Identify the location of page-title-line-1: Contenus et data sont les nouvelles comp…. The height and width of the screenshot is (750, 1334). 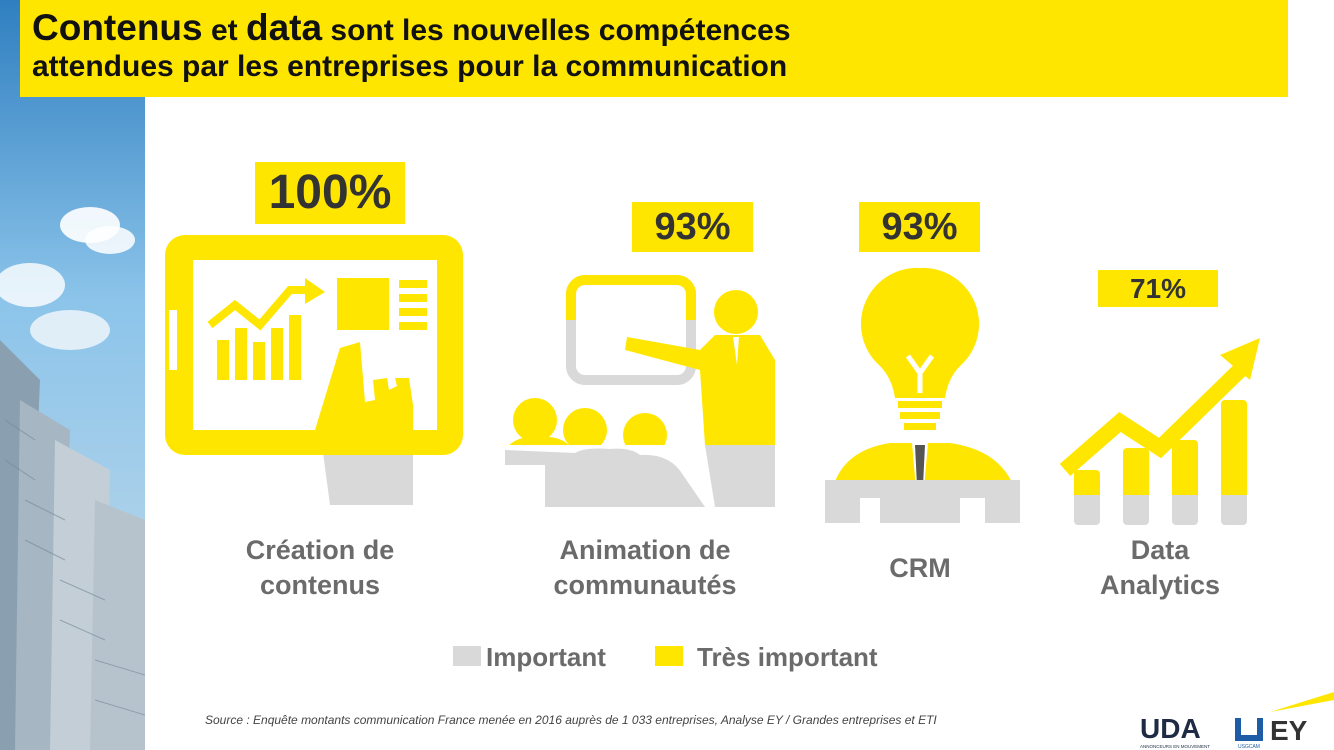
(411, 27).